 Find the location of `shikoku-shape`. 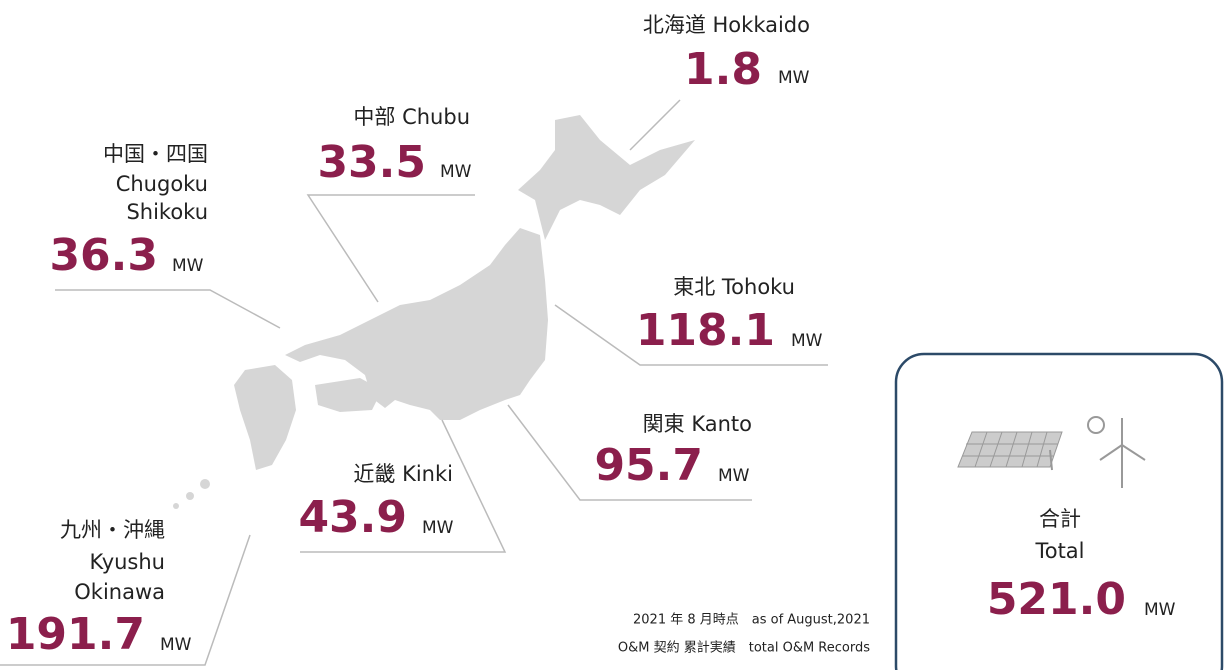

shikoku-shape is located at coordinates (348, 395).